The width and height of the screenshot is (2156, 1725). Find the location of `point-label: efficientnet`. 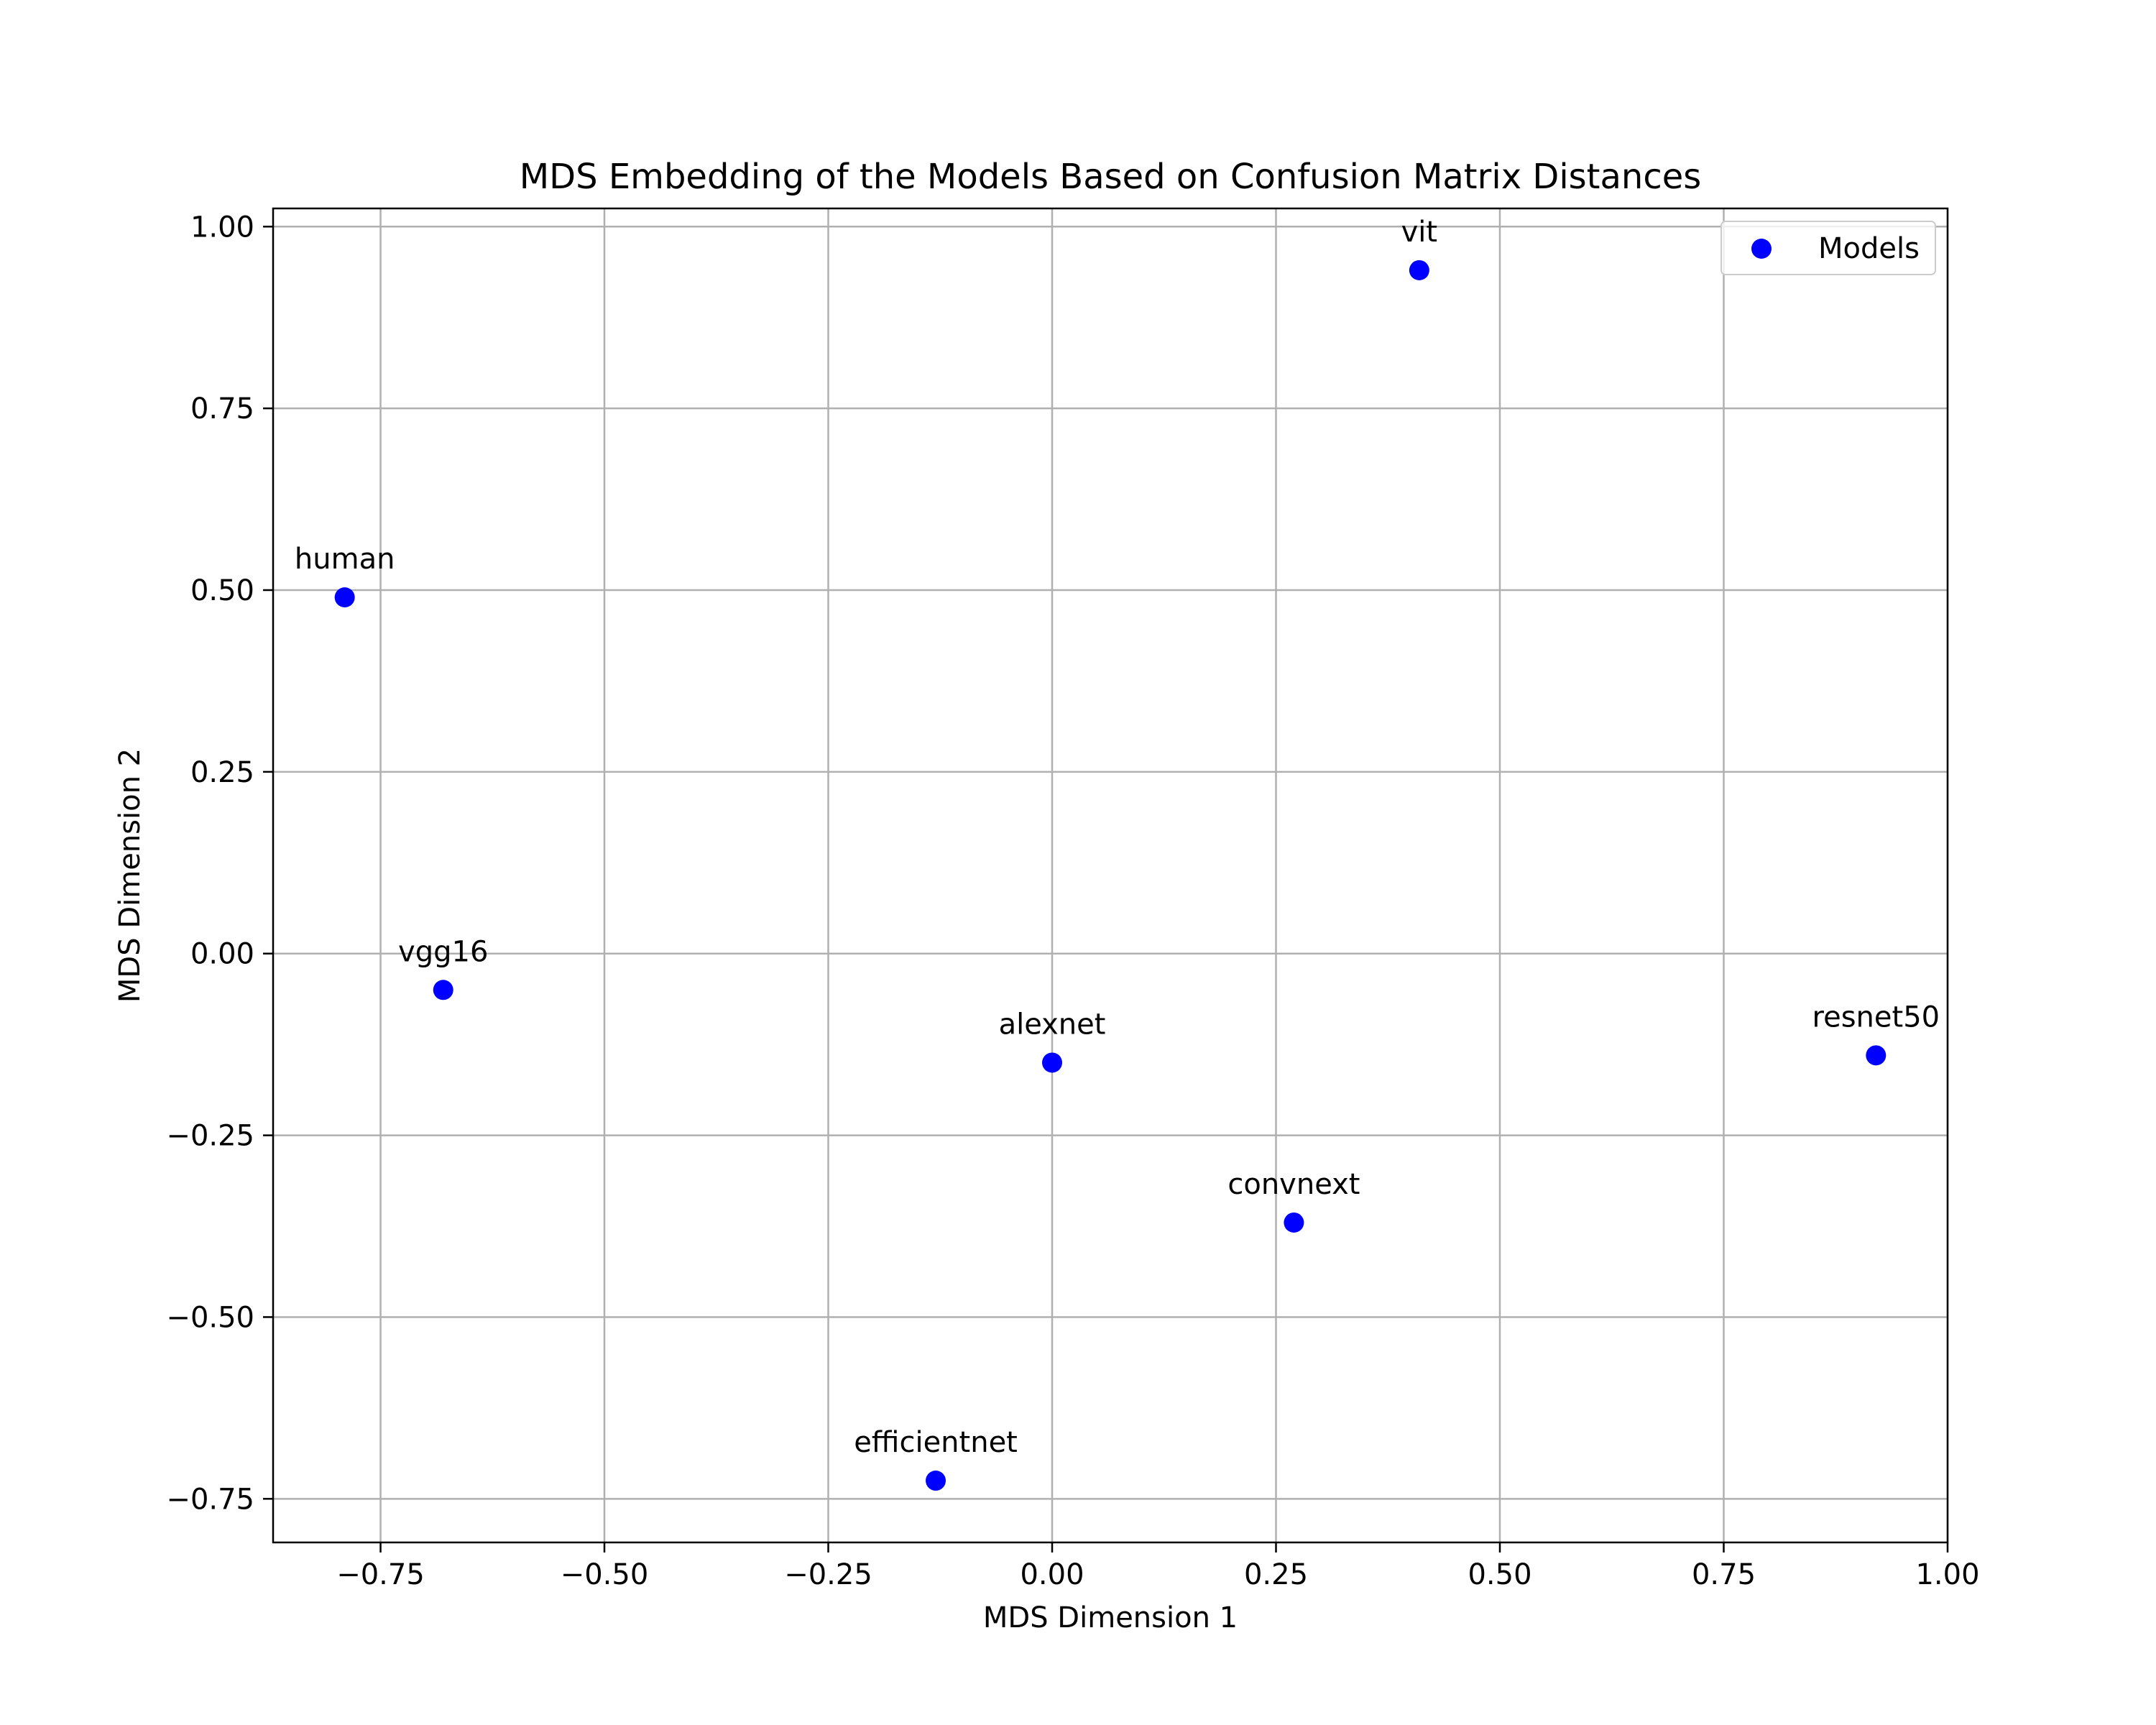

point-label: efficientnet is located at coordinates (936, 1442).